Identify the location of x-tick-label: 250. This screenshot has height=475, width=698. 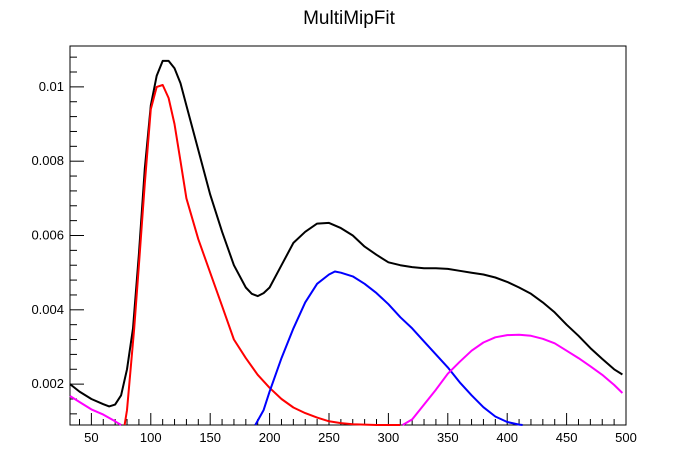
(329, 437).